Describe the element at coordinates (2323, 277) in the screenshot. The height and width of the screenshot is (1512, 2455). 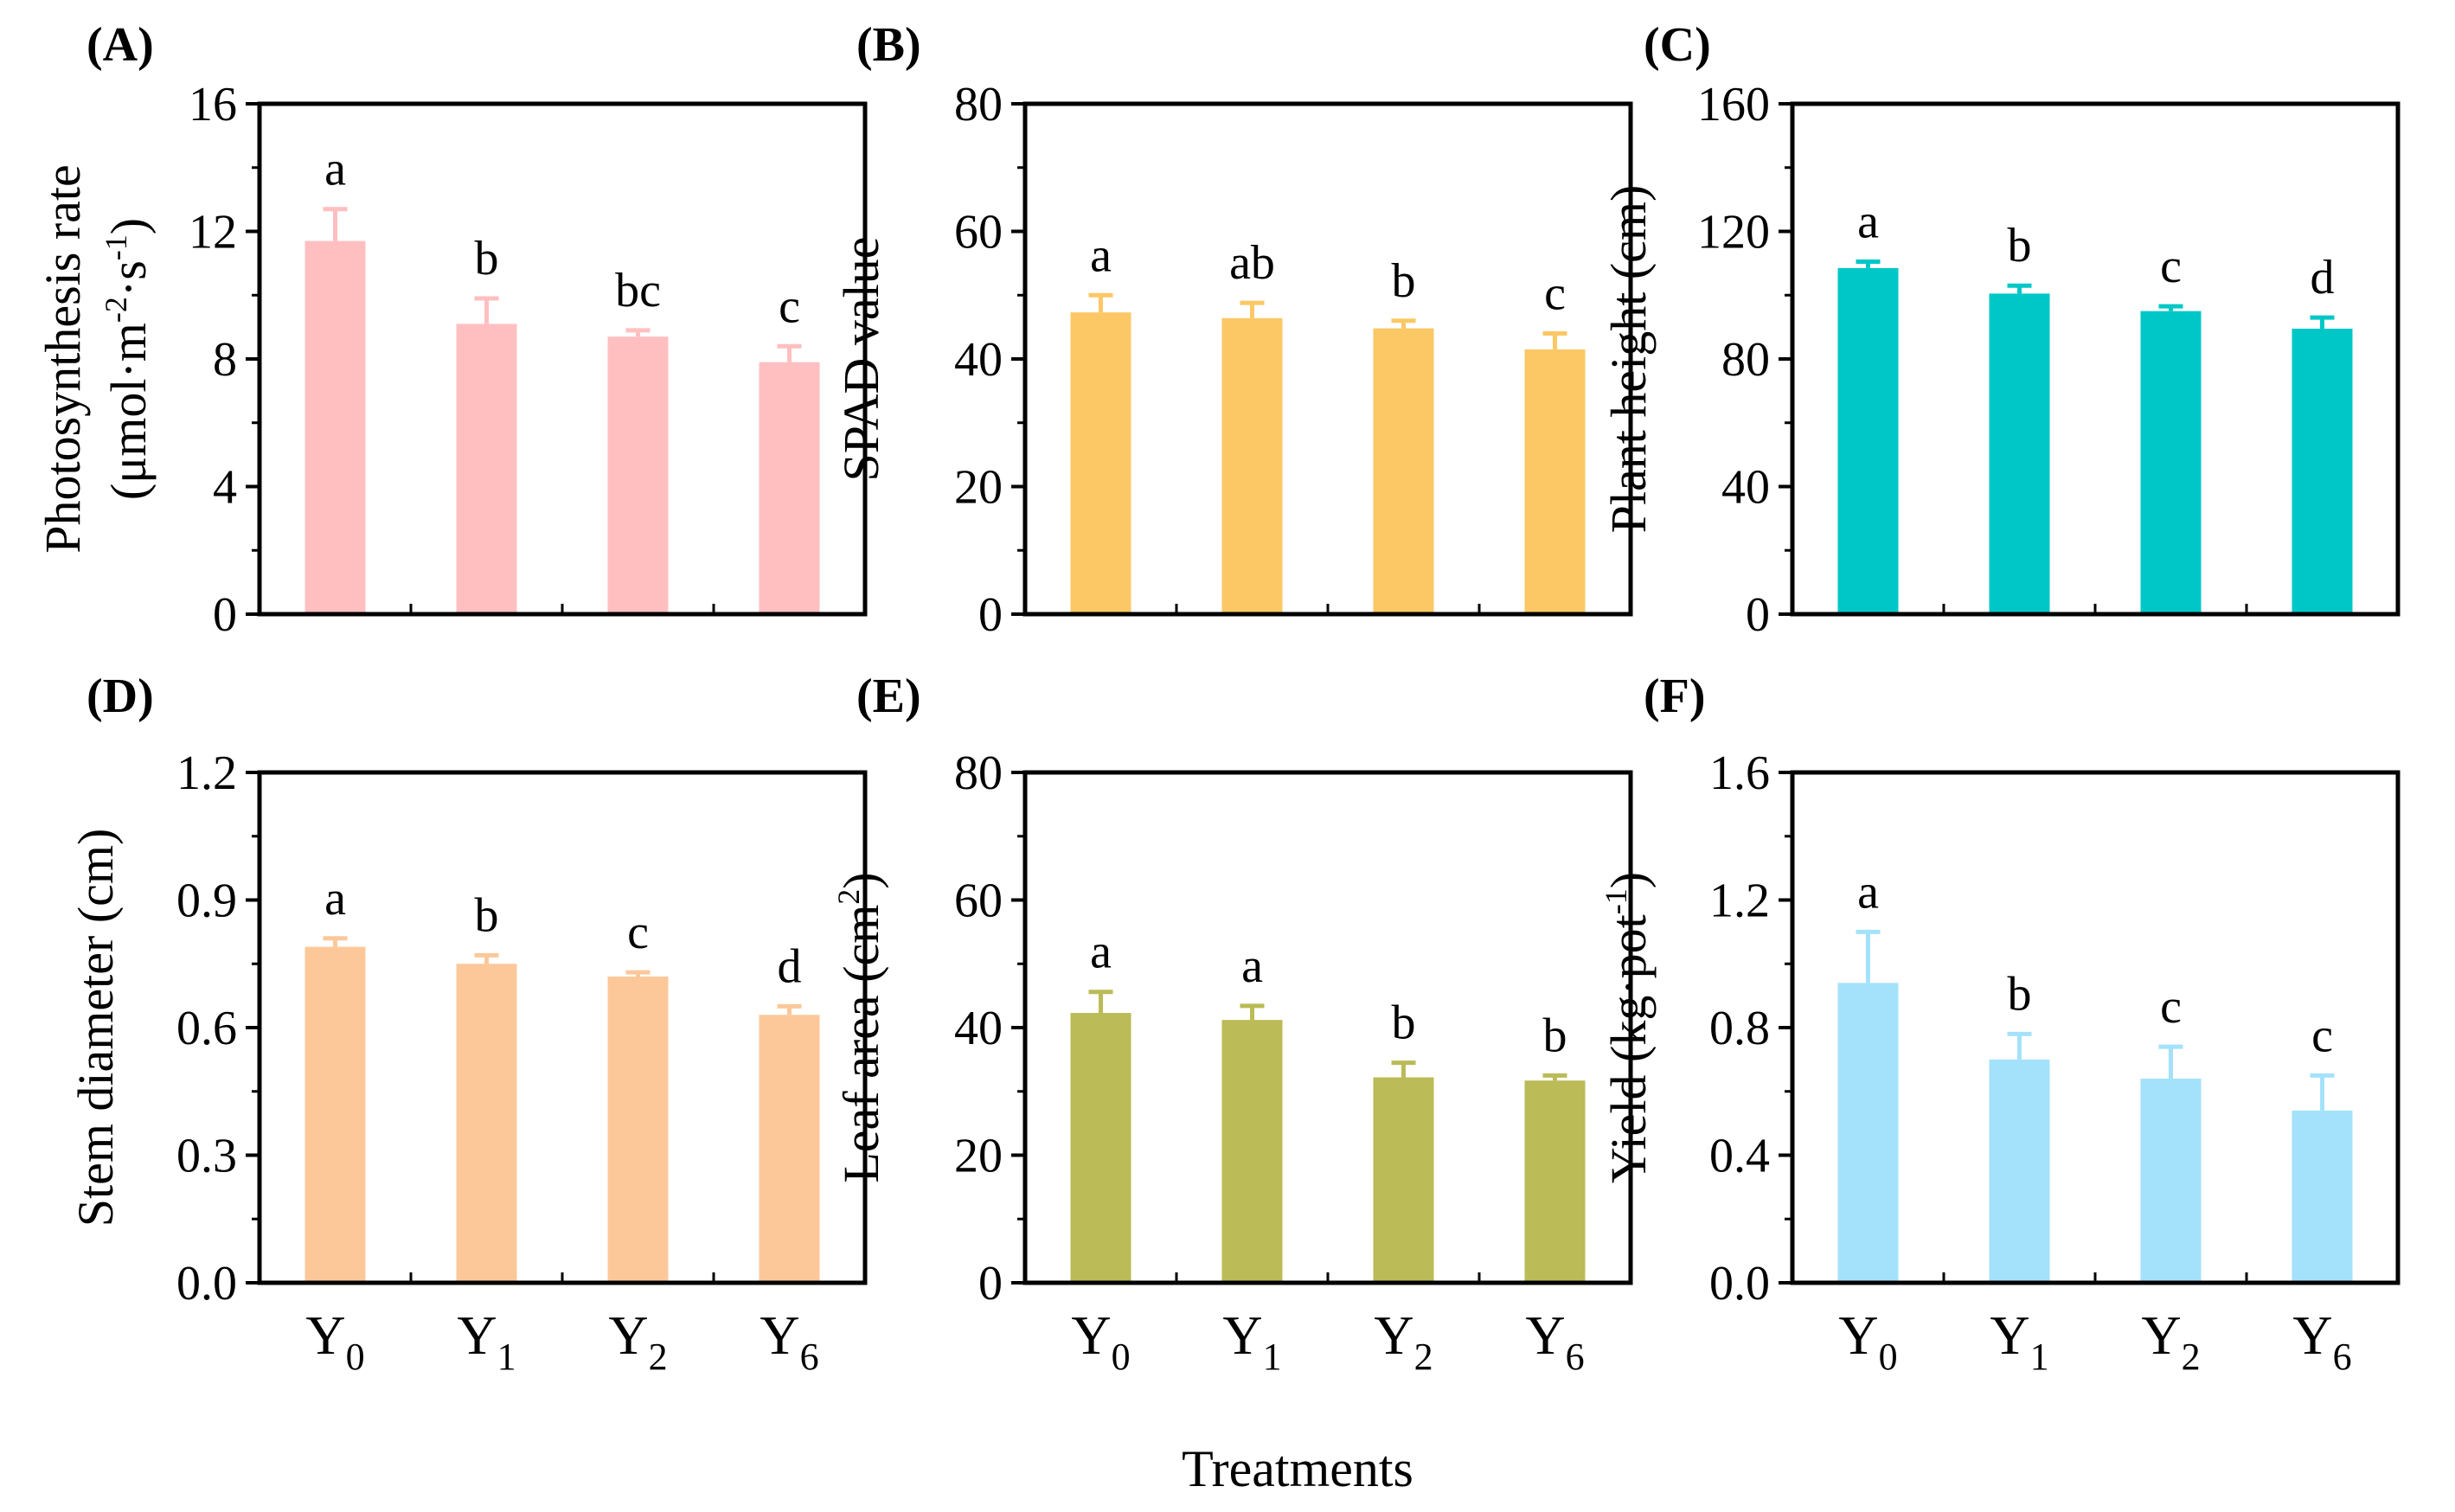
I see `significance-label: d` at that location.